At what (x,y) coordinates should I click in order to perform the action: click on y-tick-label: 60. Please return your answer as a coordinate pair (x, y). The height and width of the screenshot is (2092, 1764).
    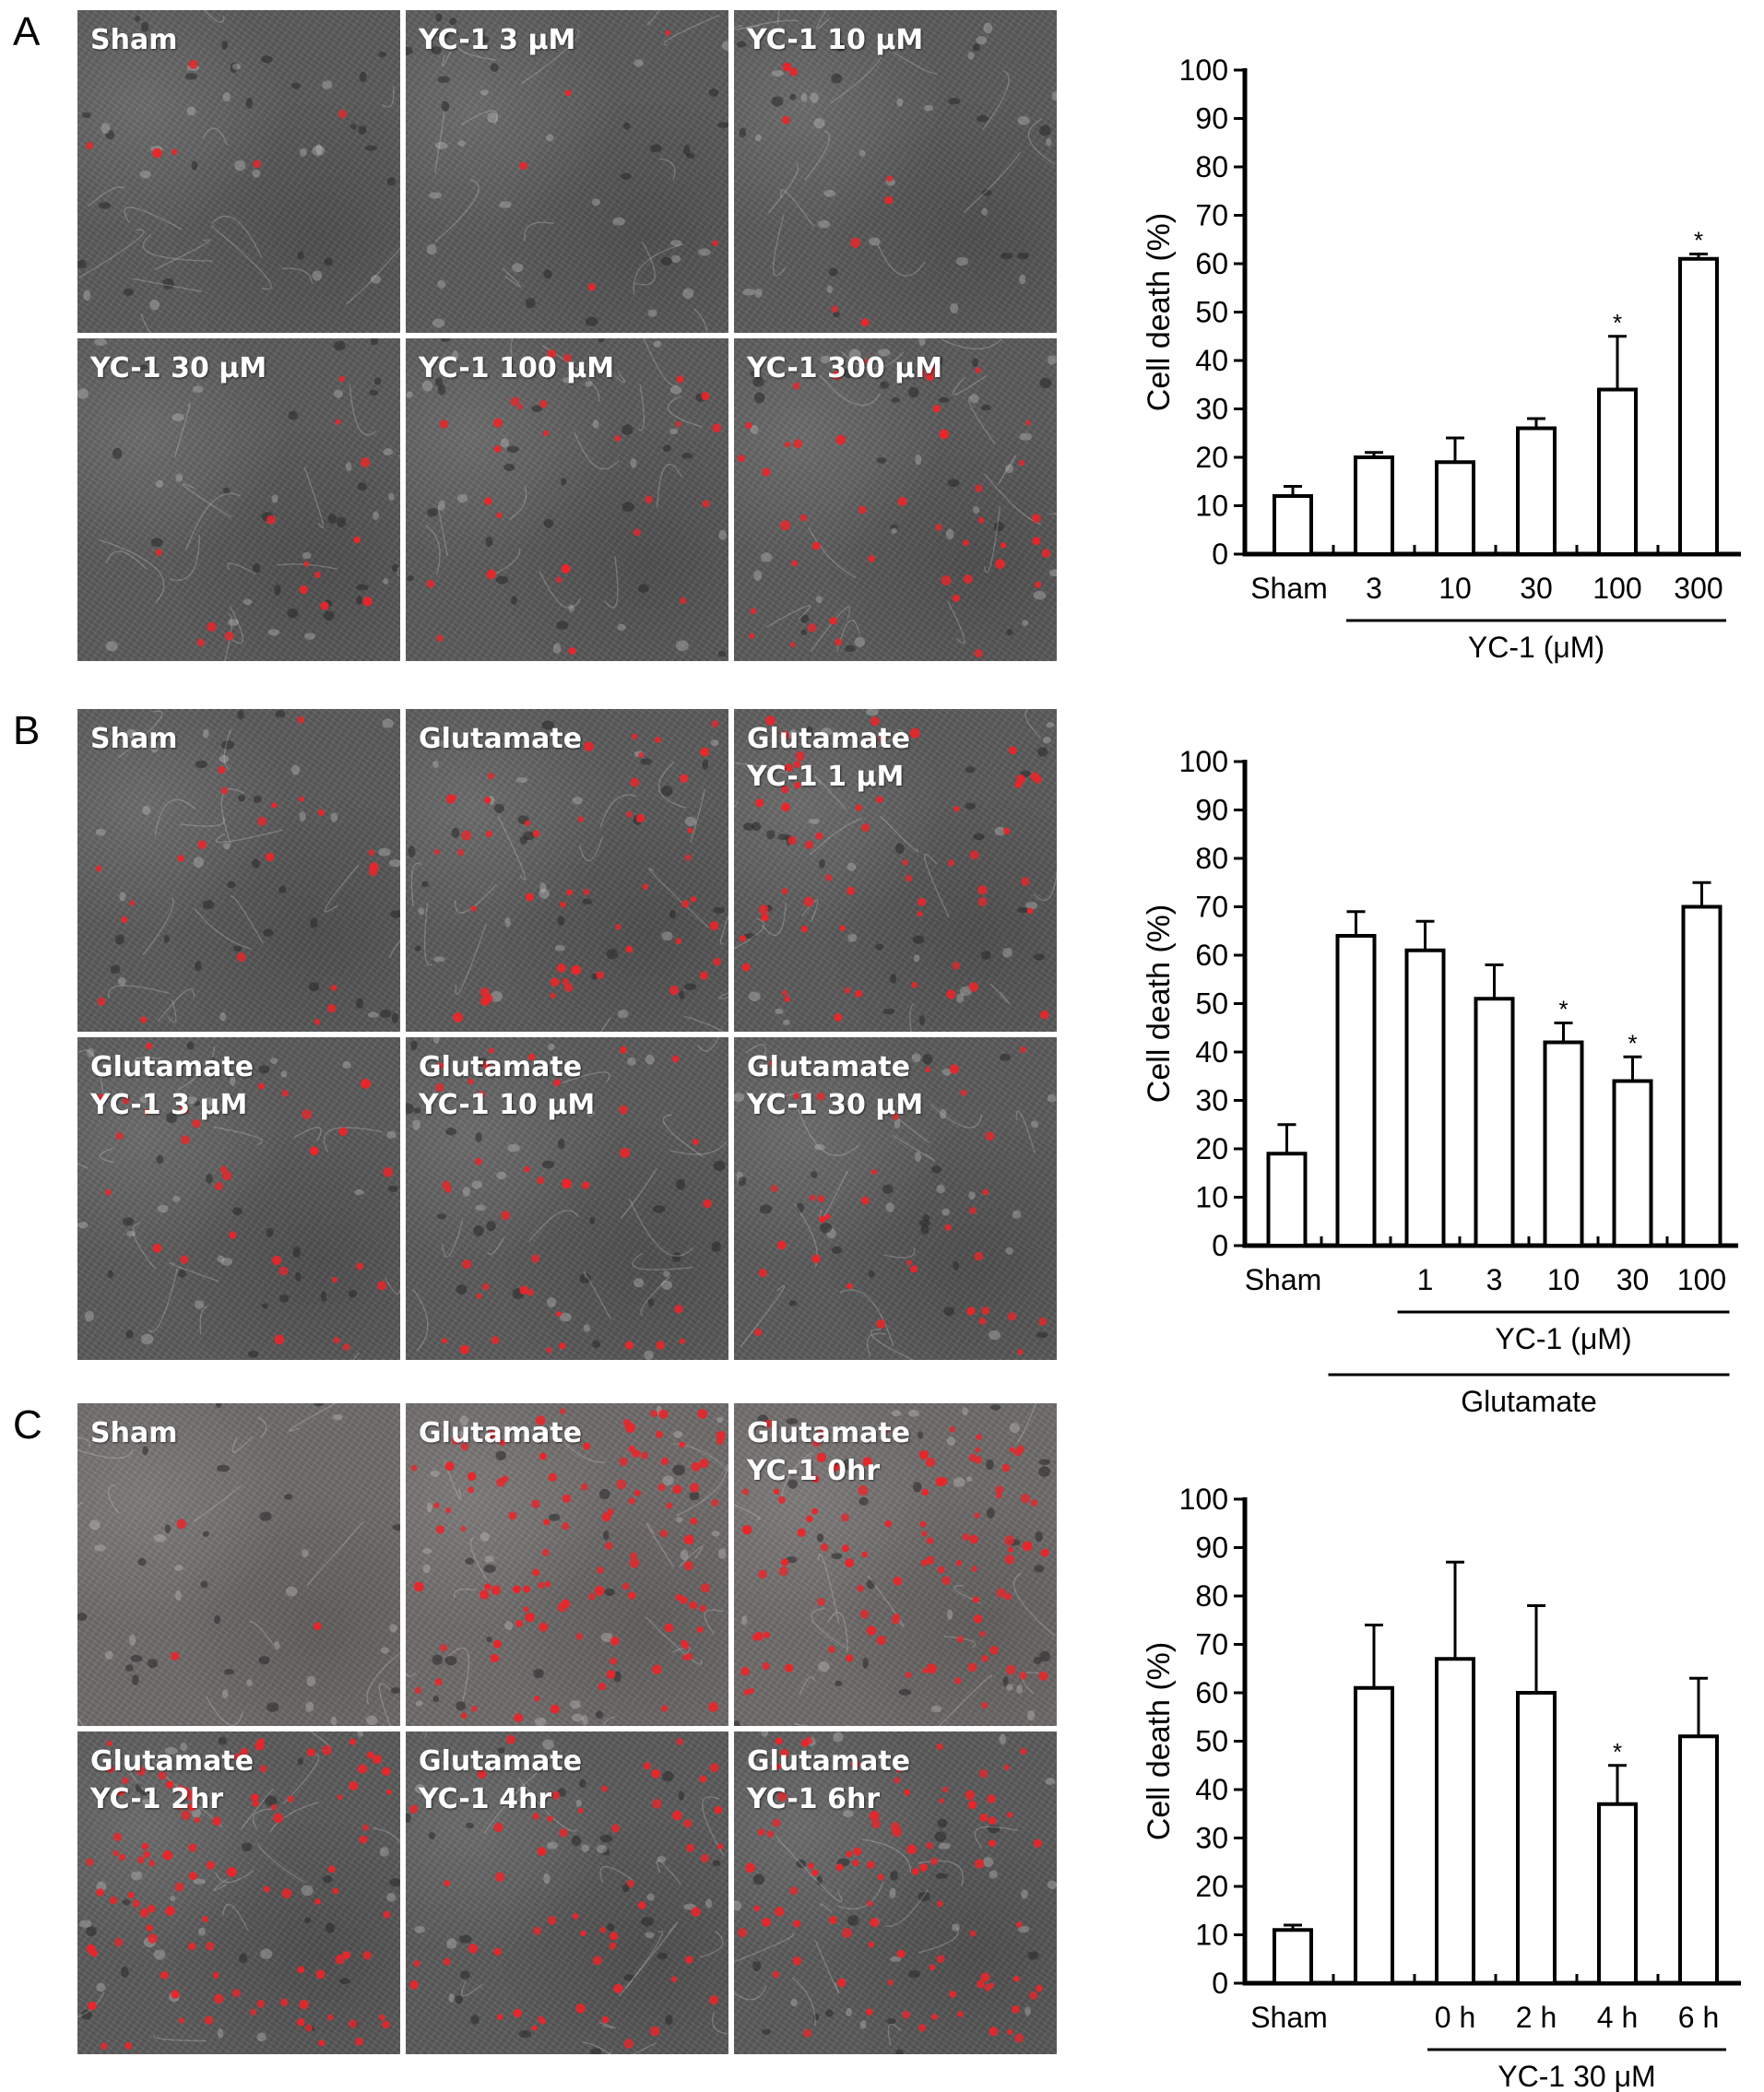
    Looking at the image, I should click on (1211, 263).